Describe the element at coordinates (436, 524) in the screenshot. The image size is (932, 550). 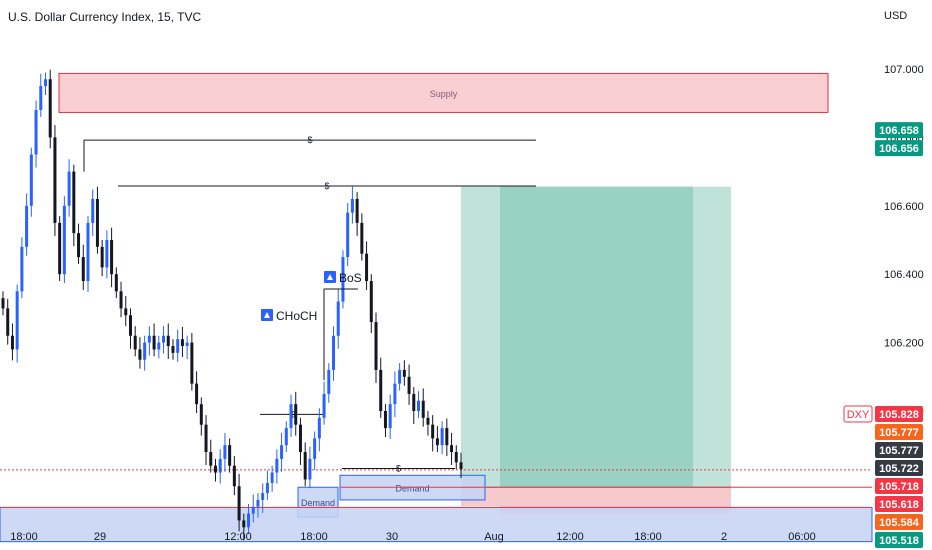
I see `zone-demand-bottom` at that location.